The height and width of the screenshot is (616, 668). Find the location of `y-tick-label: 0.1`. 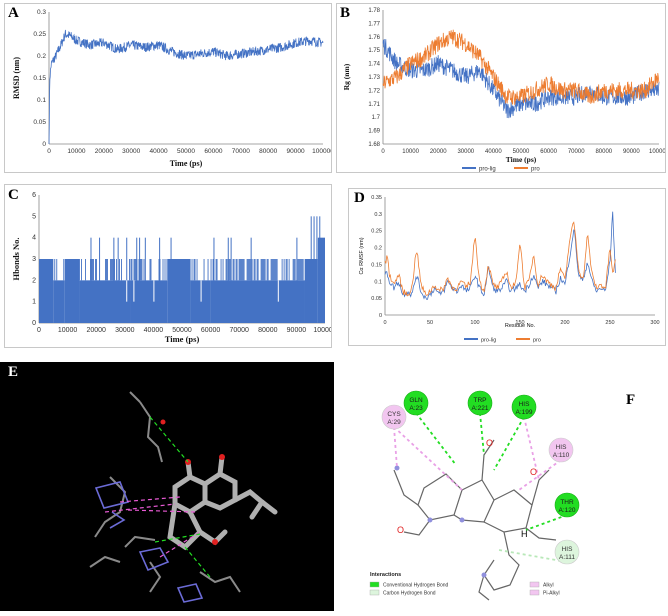

y-tick-label: 0.1 is located at coordinates (378, 282).